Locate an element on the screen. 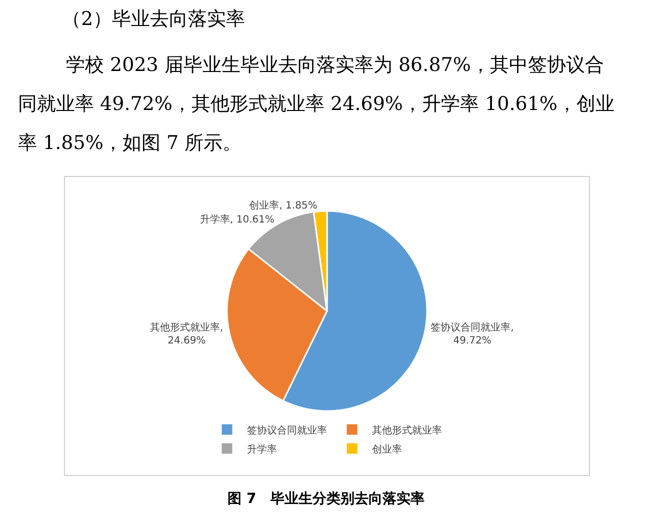  legend-label: 其他形式就业率 is located at coordinates (407, 430).